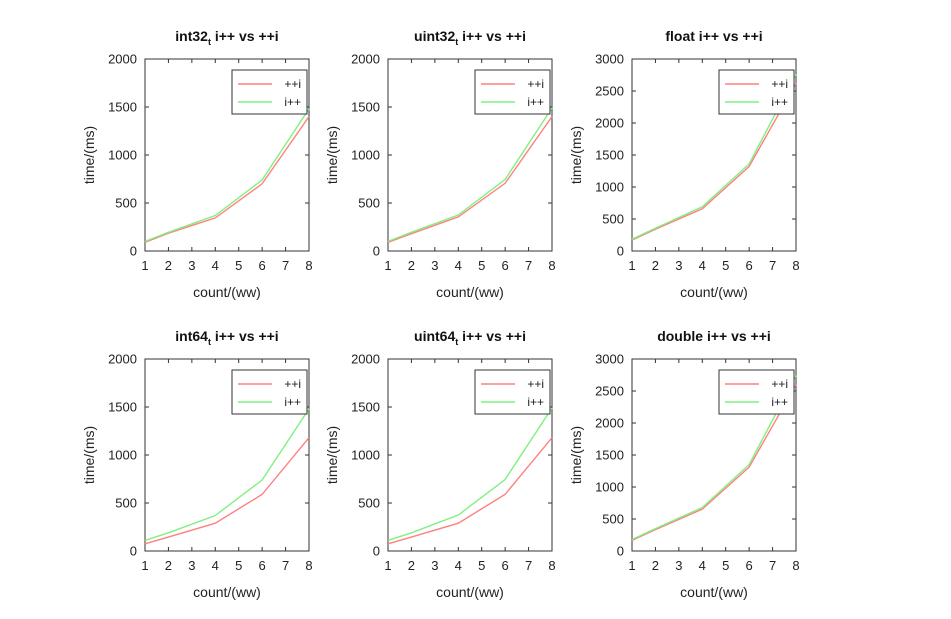  I want to click on title-base: uint64, so click(434, 336).